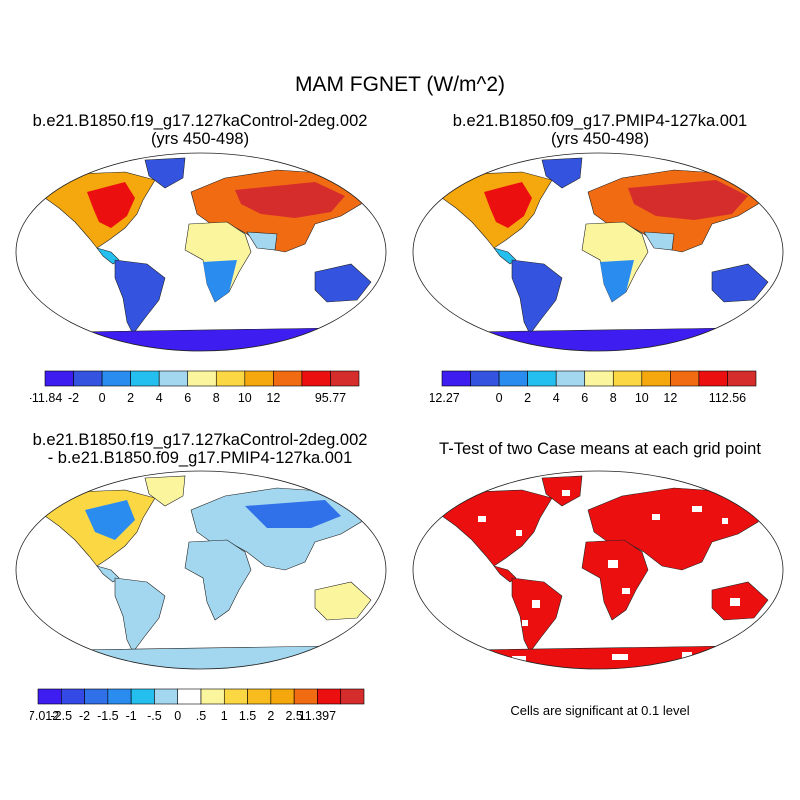  I want to click on colorbar-pmip4-tick-label: 4, so click(556, 398).